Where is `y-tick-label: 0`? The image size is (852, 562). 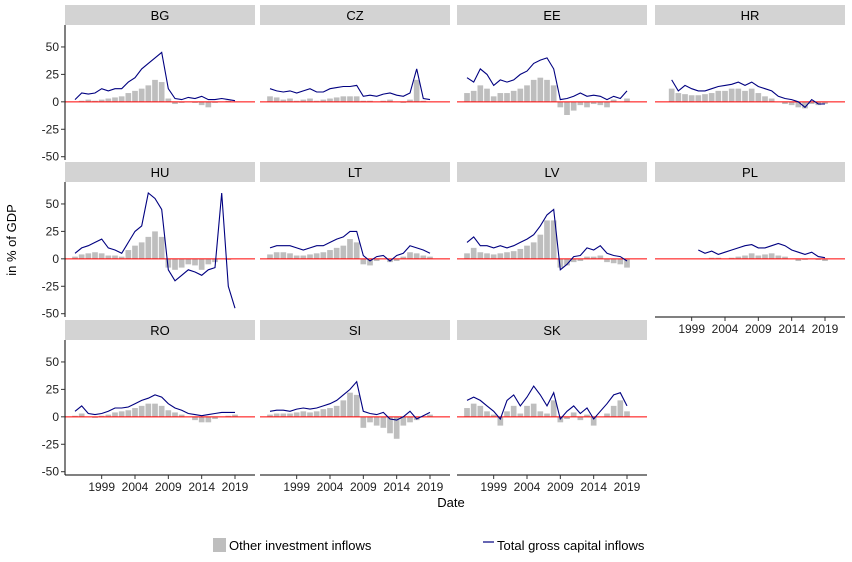
y-tick-label: 0 is located at coordinates (55, 259).